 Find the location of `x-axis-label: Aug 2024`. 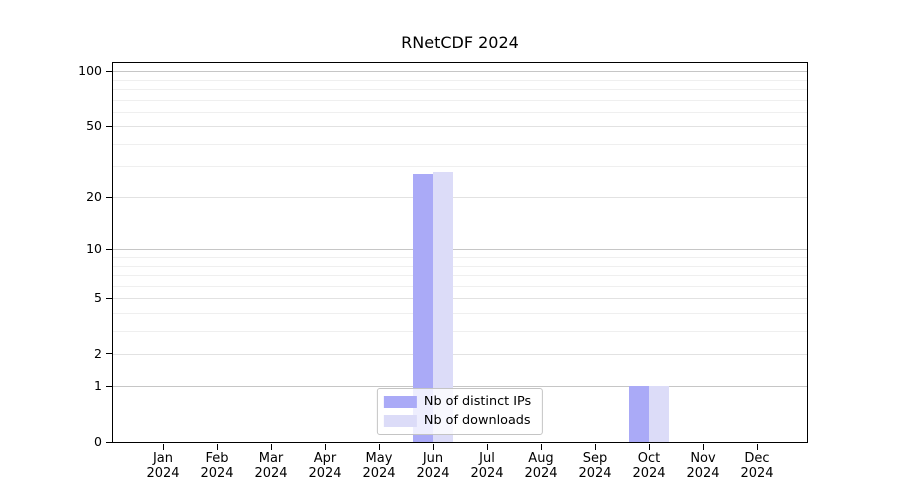

x-axis-label: Aug 2024 is located at coordinates (541, 466).